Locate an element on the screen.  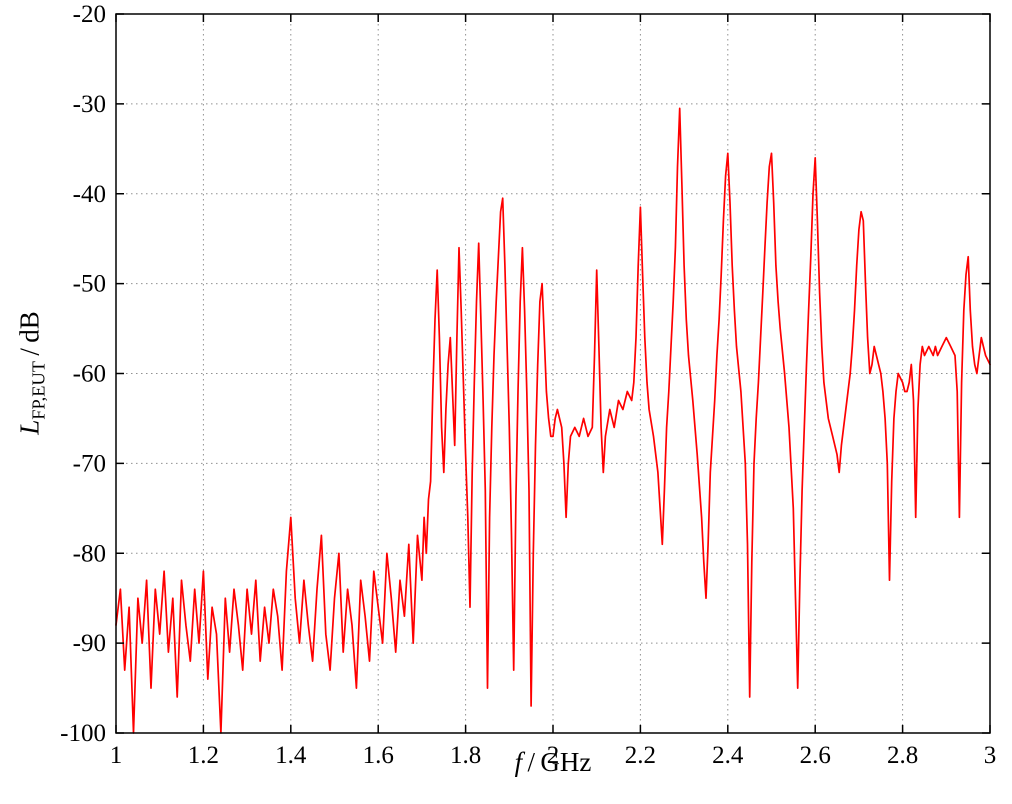
x-axis-label: f / GHz is located at coordinates (553, 762).